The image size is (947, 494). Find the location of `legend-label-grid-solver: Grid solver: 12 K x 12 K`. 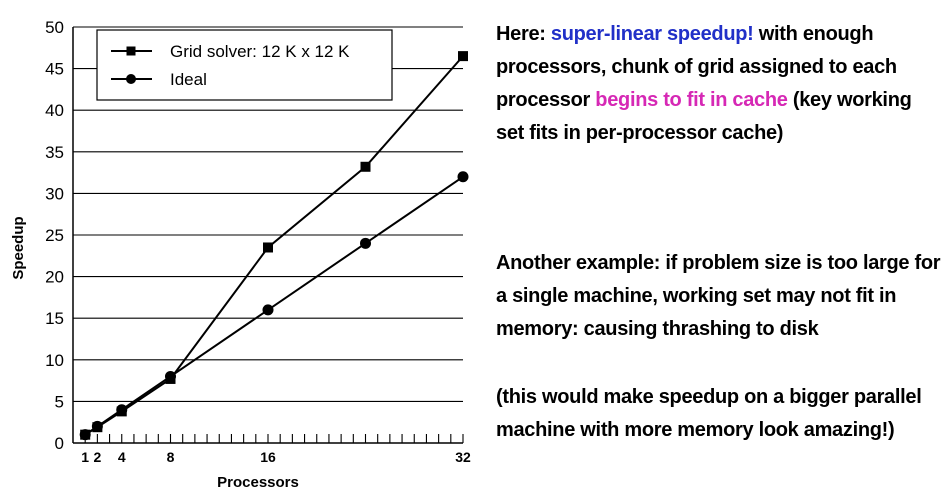

legend-label-grid-solver: Grid solver: 12 K x 12 K is located at coordinates (260, 51).